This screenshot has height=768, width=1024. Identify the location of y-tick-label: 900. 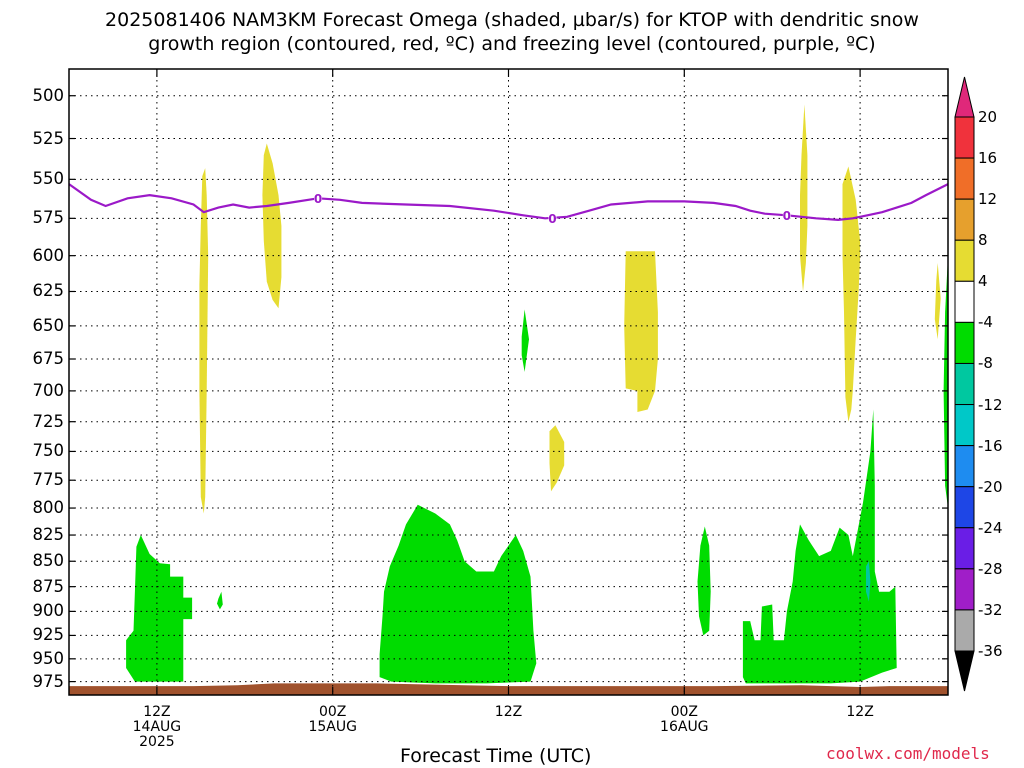
(48, 611).